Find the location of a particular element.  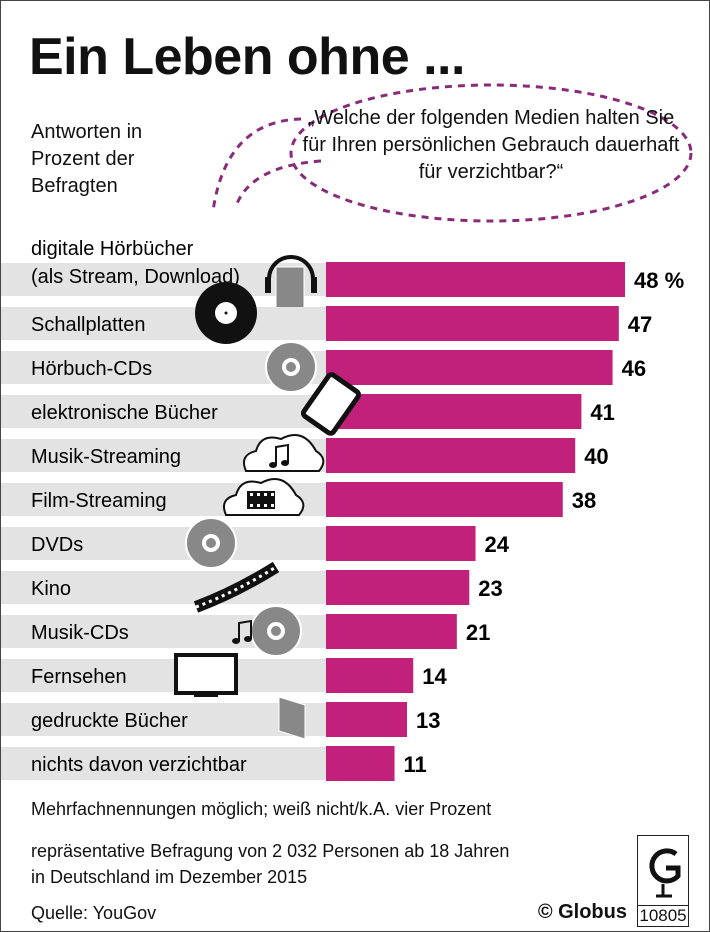

globus-g-icon is located at coordinates (665, 873).